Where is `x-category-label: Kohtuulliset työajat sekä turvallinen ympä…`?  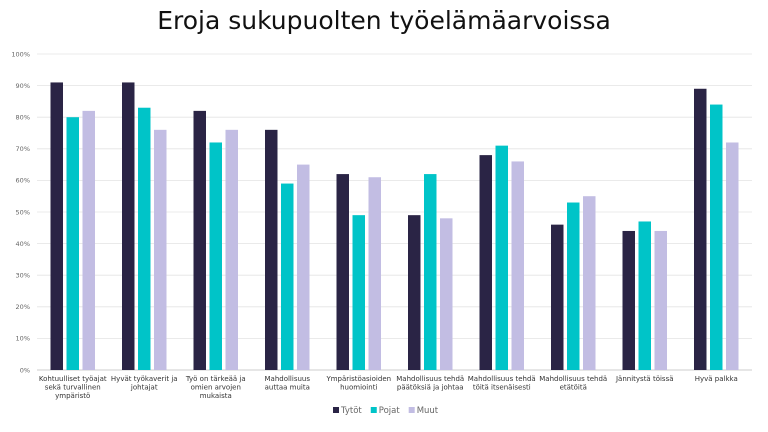
x-category-label: Kohtuulliset työajat sekä turvallinen ympä… is located at coordinates (73, 387).